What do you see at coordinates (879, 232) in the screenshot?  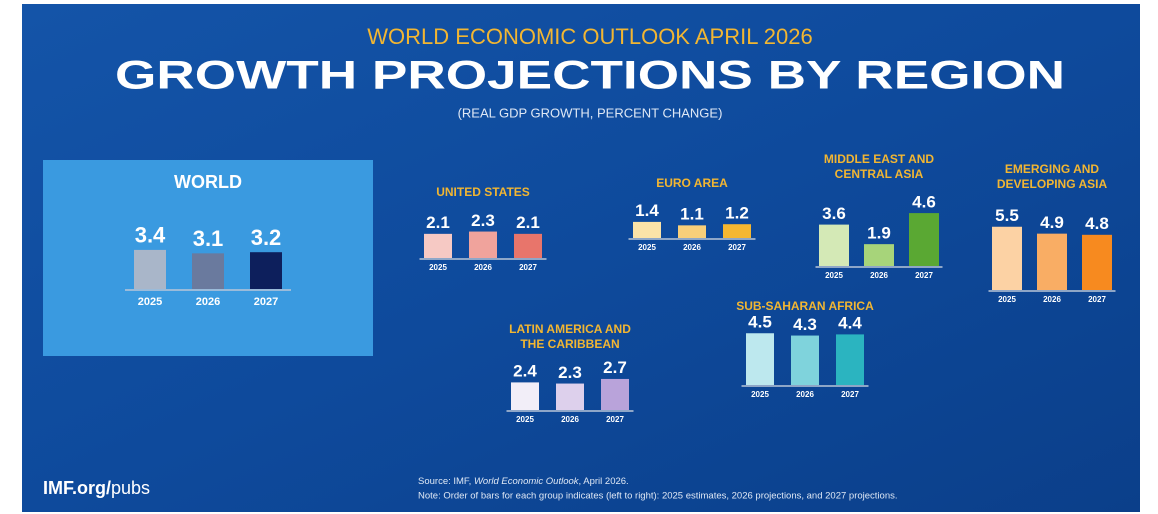 I see `value-label: 1.9` at bounding box center [879, 232].